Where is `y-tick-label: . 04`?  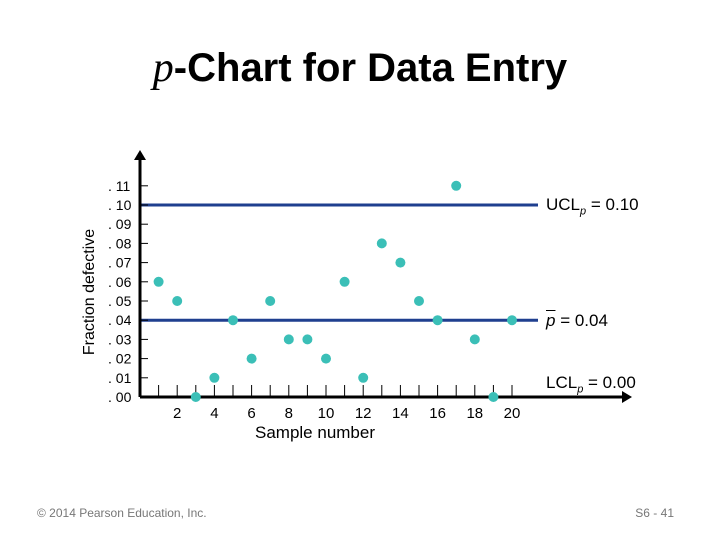 y-tick-label: . 04 is located at coordinates (120, 320).